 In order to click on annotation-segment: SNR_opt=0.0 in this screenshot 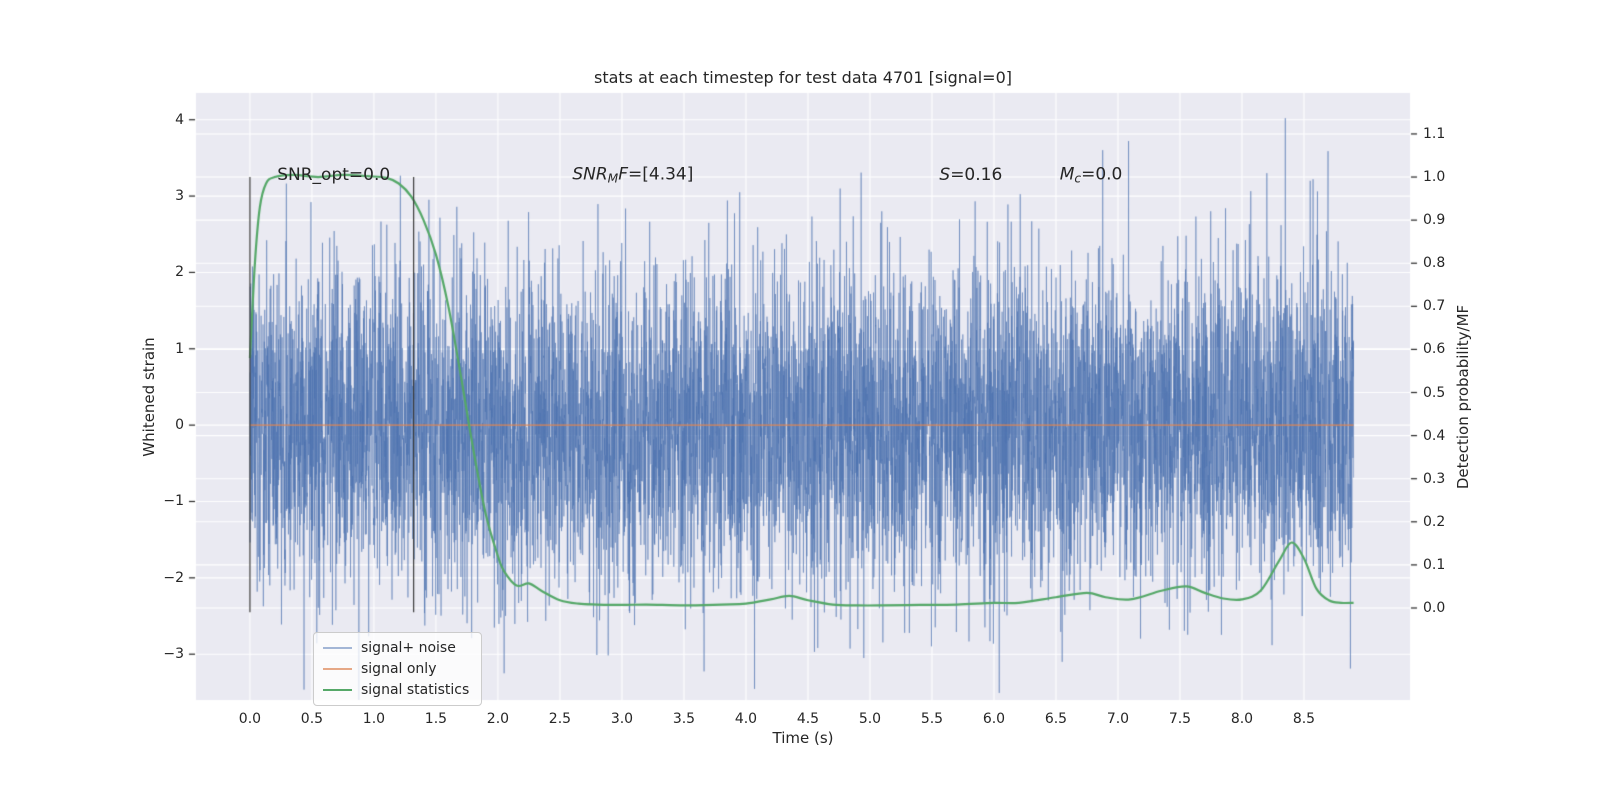, I will do `click(334, 174)`.